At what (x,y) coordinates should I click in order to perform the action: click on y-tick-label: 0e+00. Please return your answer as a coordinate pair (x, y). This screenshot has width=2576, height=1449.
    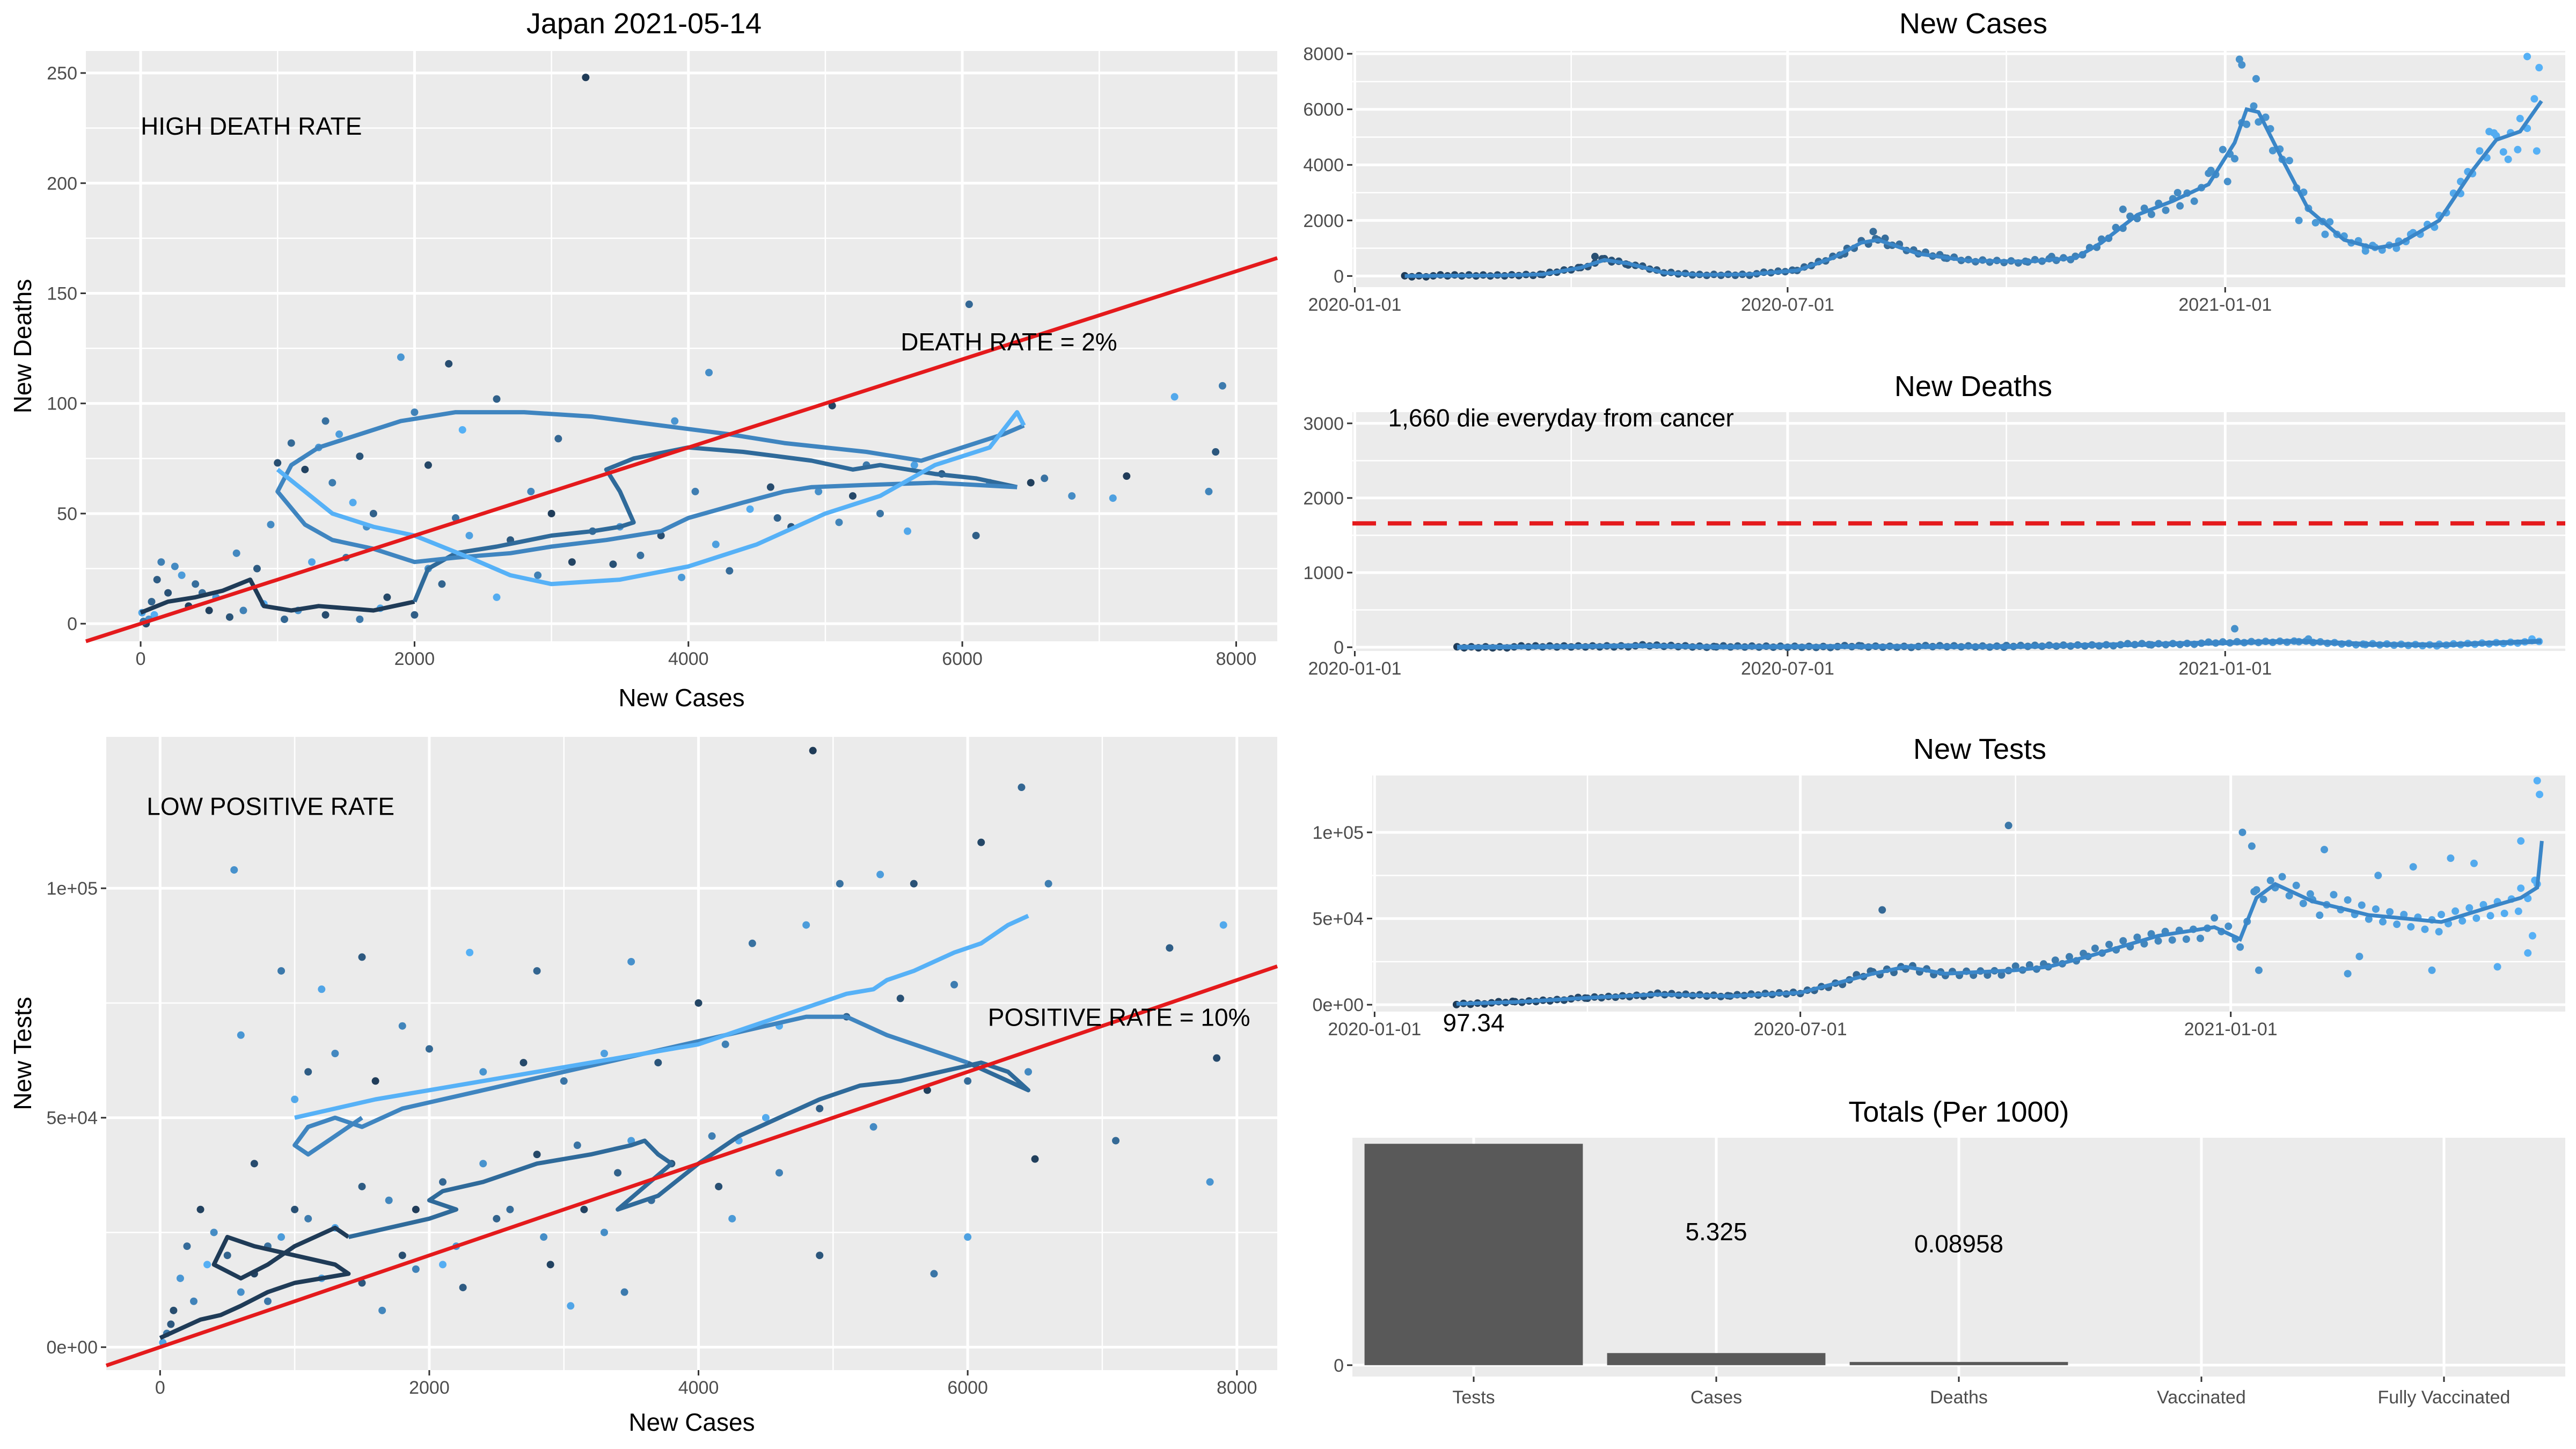
    Looking at the image, I should click on (1338, 1005).